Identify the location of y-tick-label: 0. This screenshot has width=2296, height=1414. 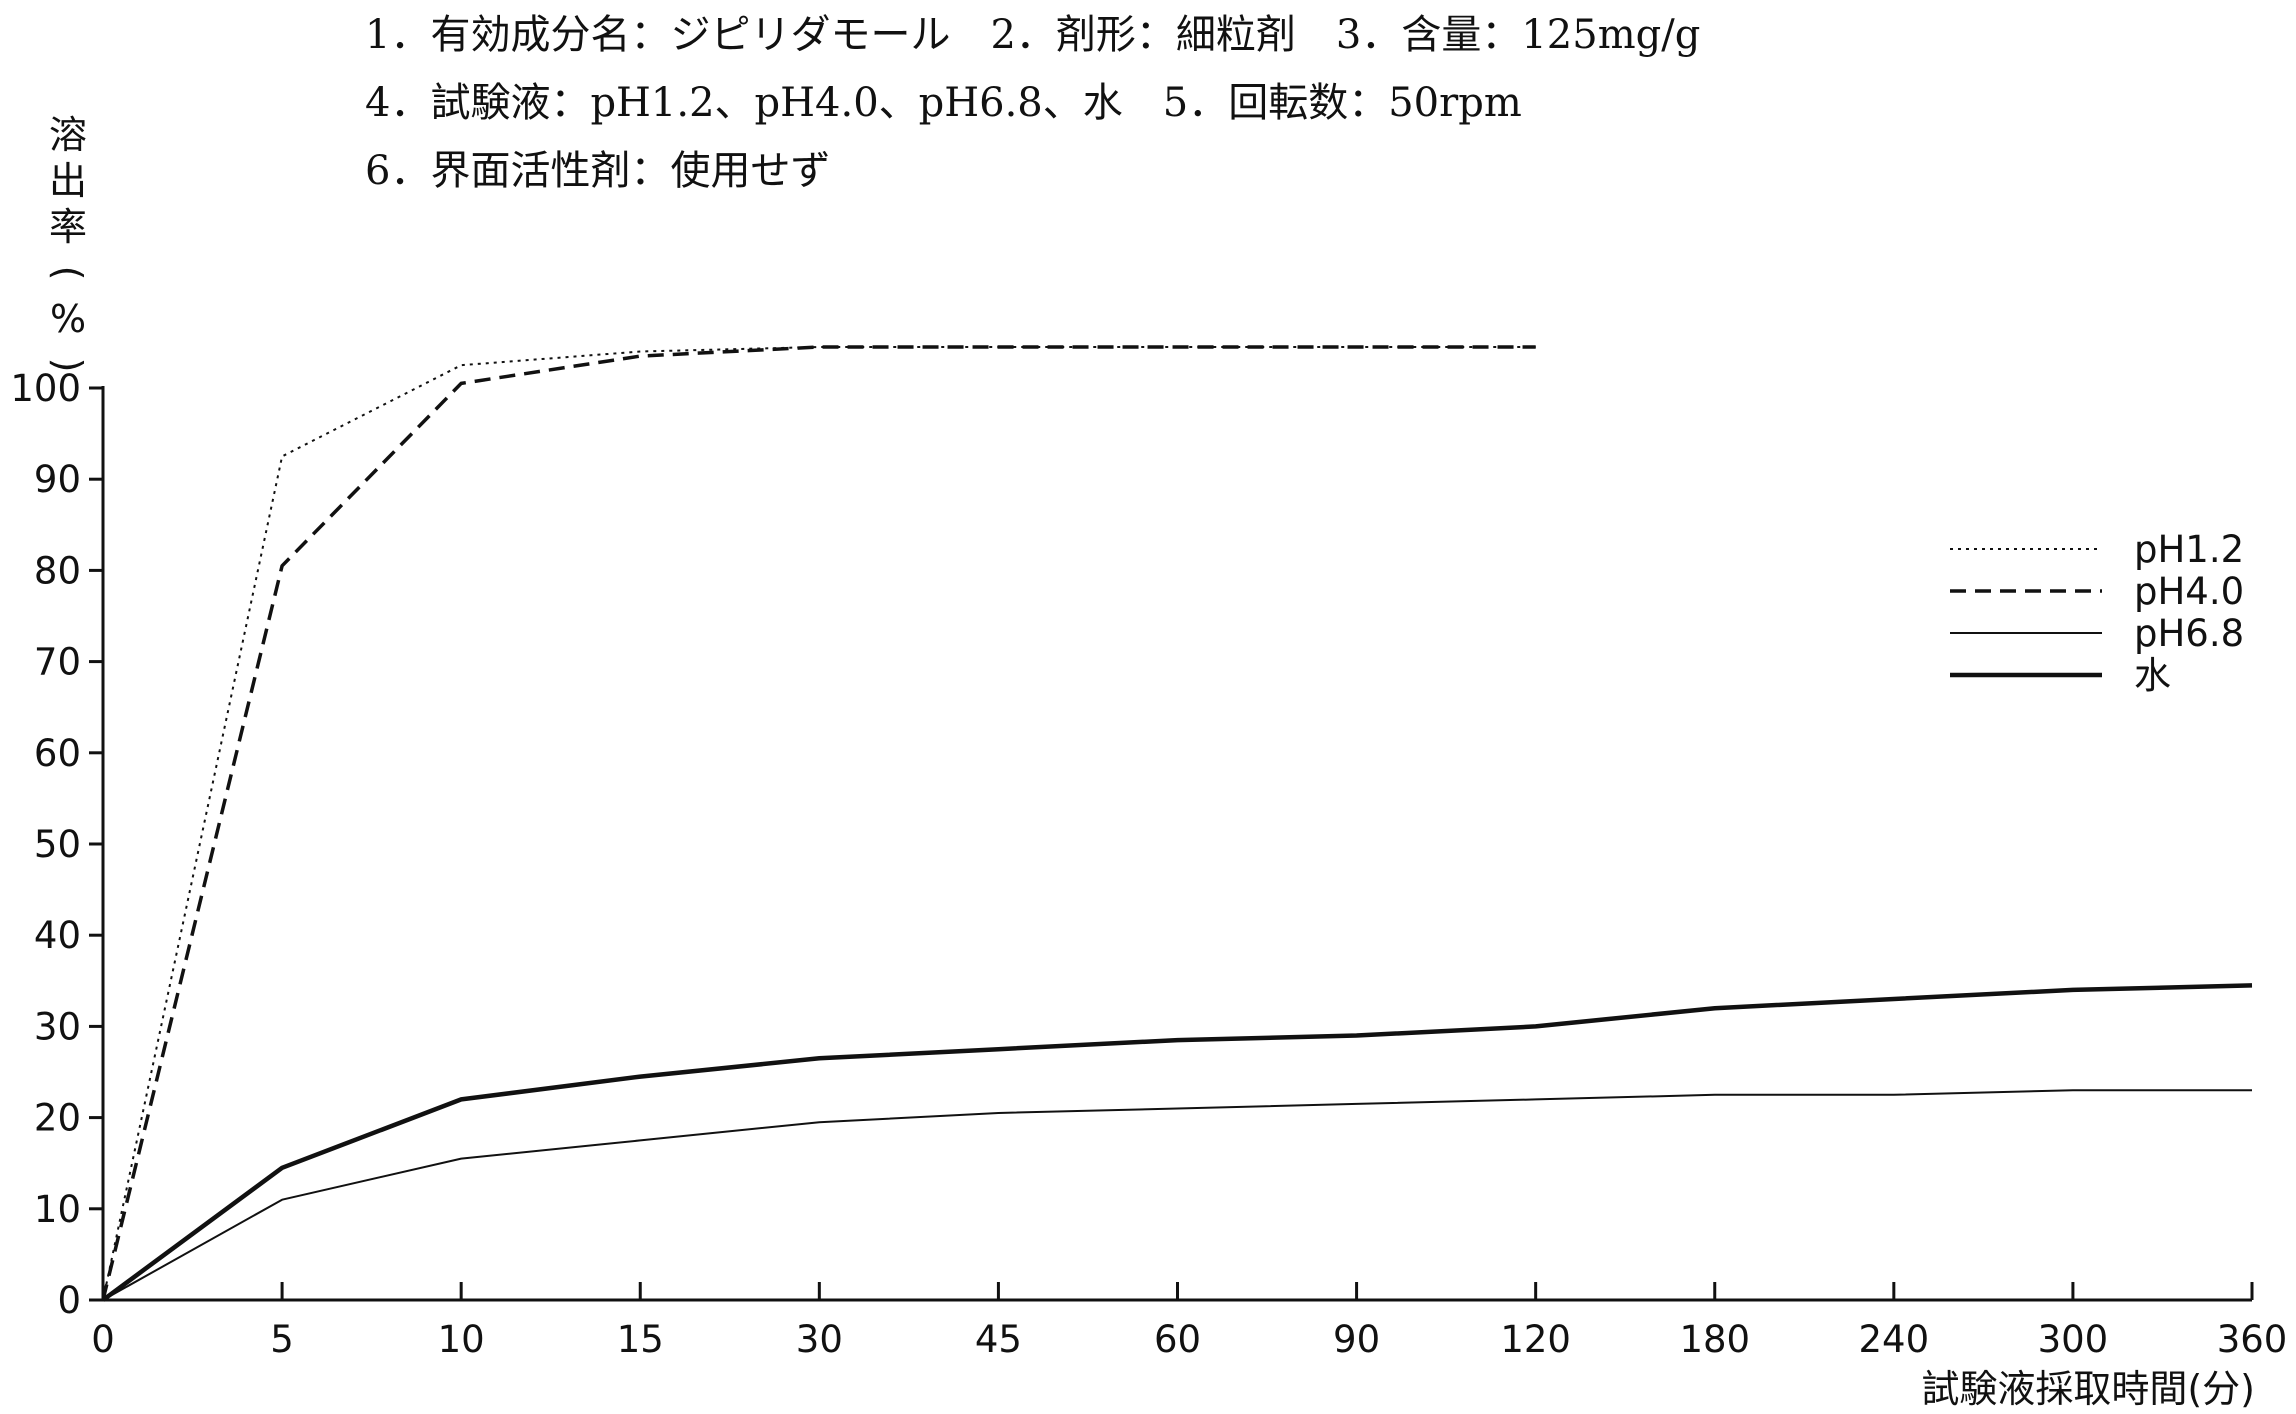
(69, 1300).